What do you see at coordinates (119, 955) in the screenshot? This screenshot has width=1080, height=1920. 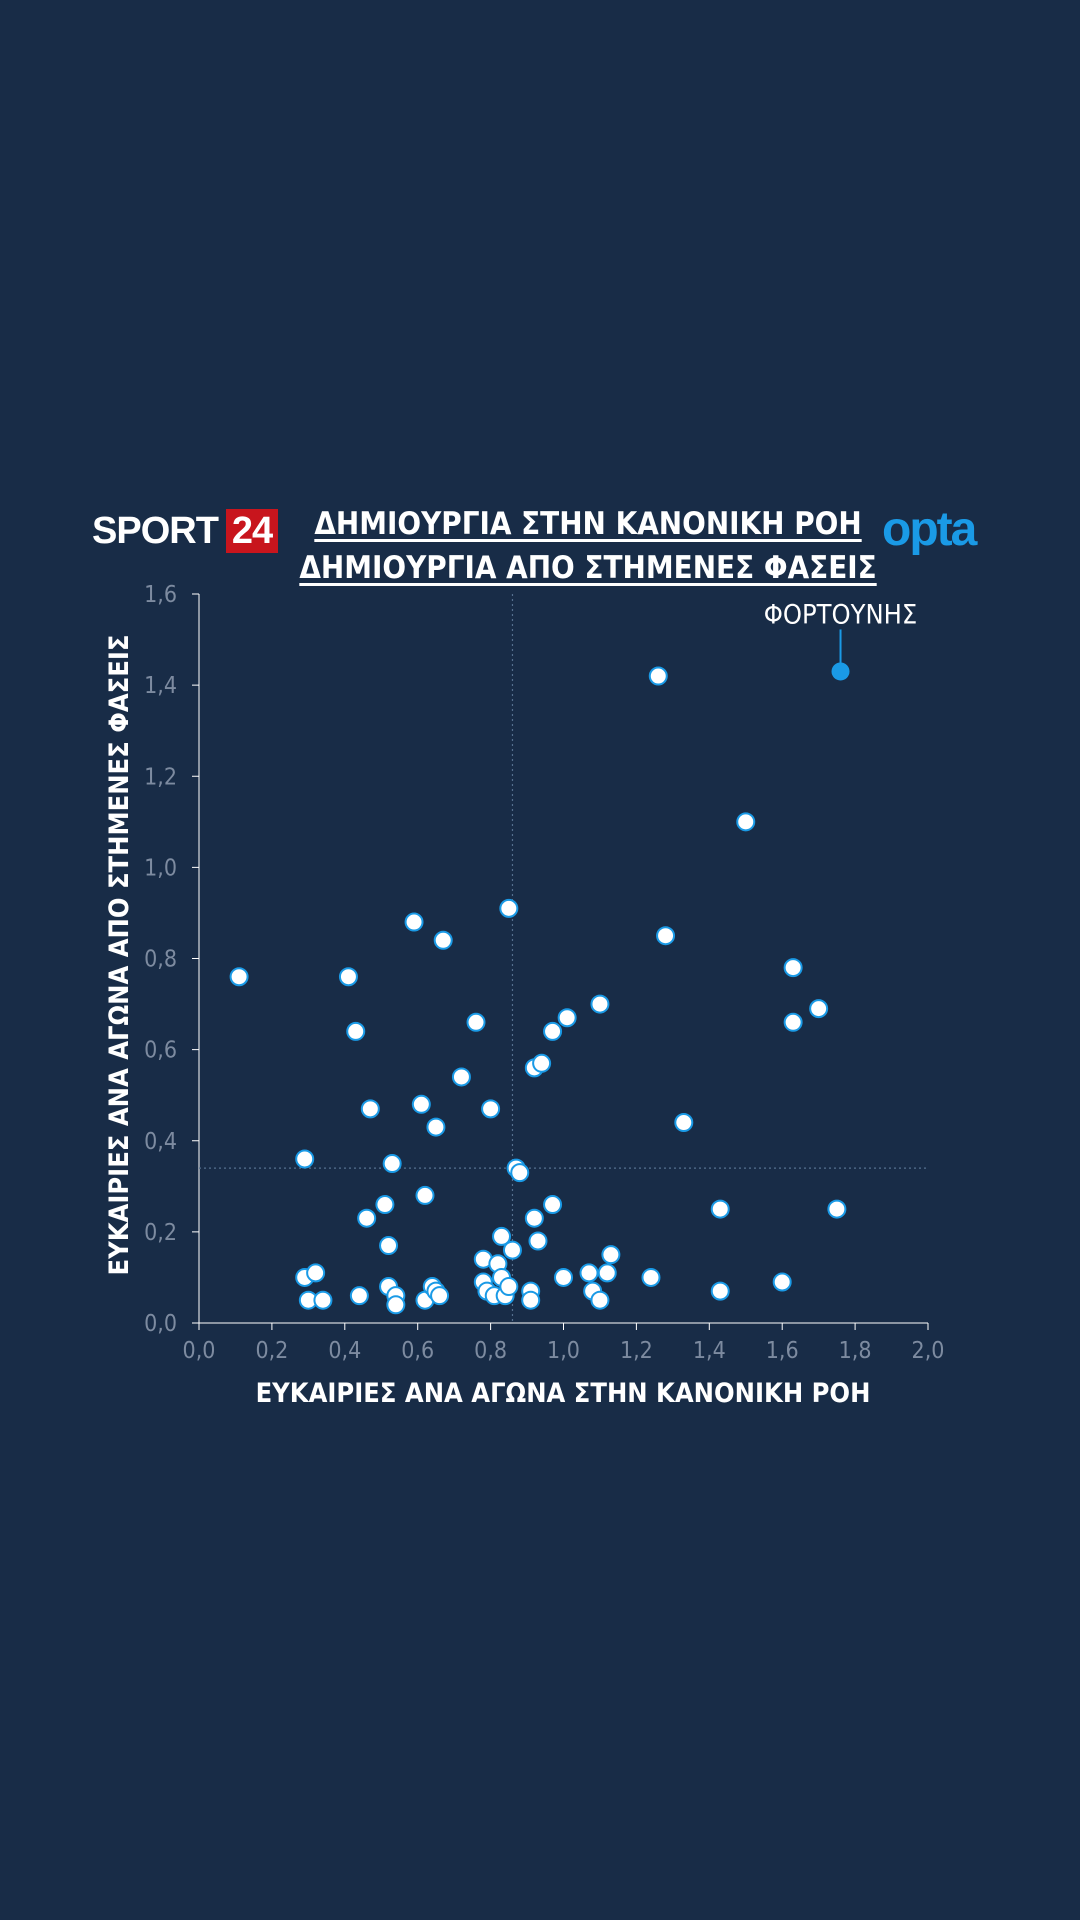 I see `y-axis-label: ΕΥΚΑΙΡΙΕΣ ΑΝΑ ΑΓΩΝΑ ΑΠΟ ΣΤΗΜΕΝΕΣ ΦΑΣΕΙΣ` at bounding box center [119, 955].